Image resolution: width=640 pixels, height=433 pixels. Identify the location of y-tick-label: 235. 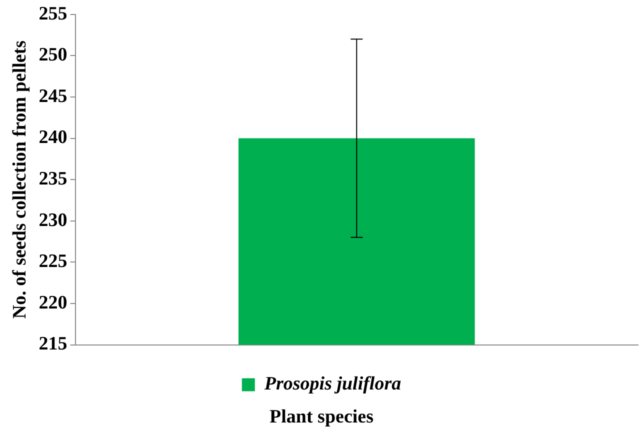
(53, 179).